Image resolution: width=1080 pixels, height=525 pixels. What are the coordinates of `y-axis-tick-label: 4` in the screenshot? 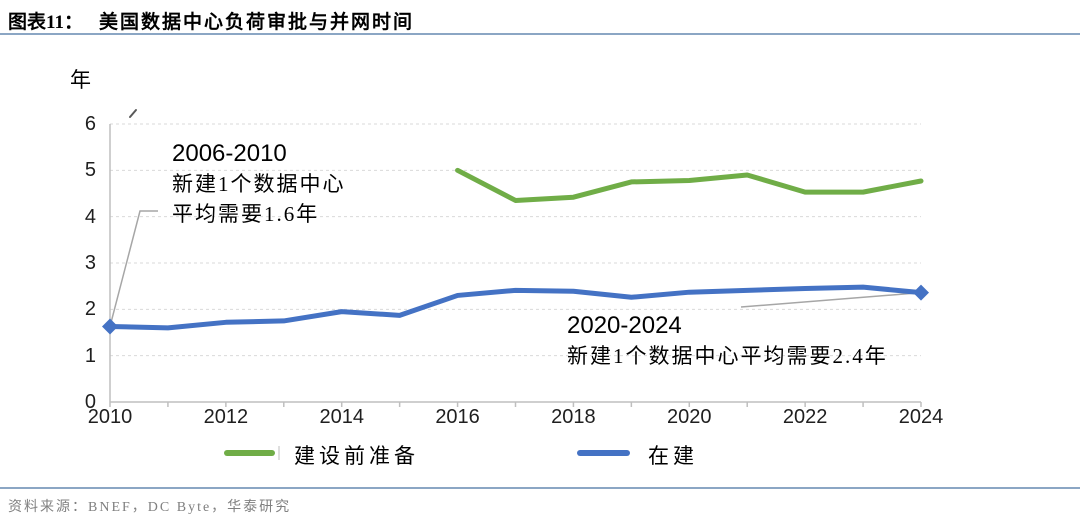 It's located at (90, 216).